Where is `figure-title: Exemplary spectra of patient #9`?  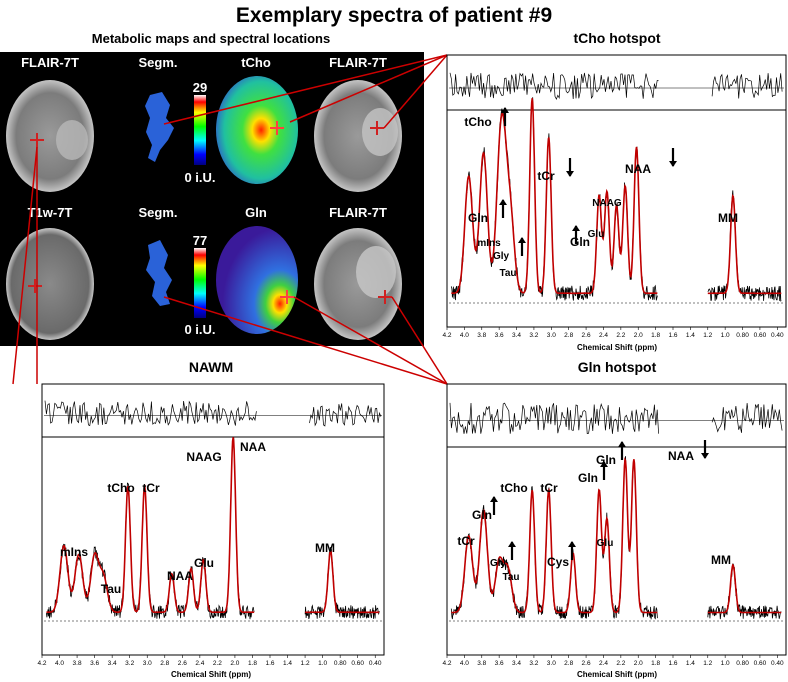
figure-title: Exemplary spectra of patient #9 is located at coordinates (394, 15).